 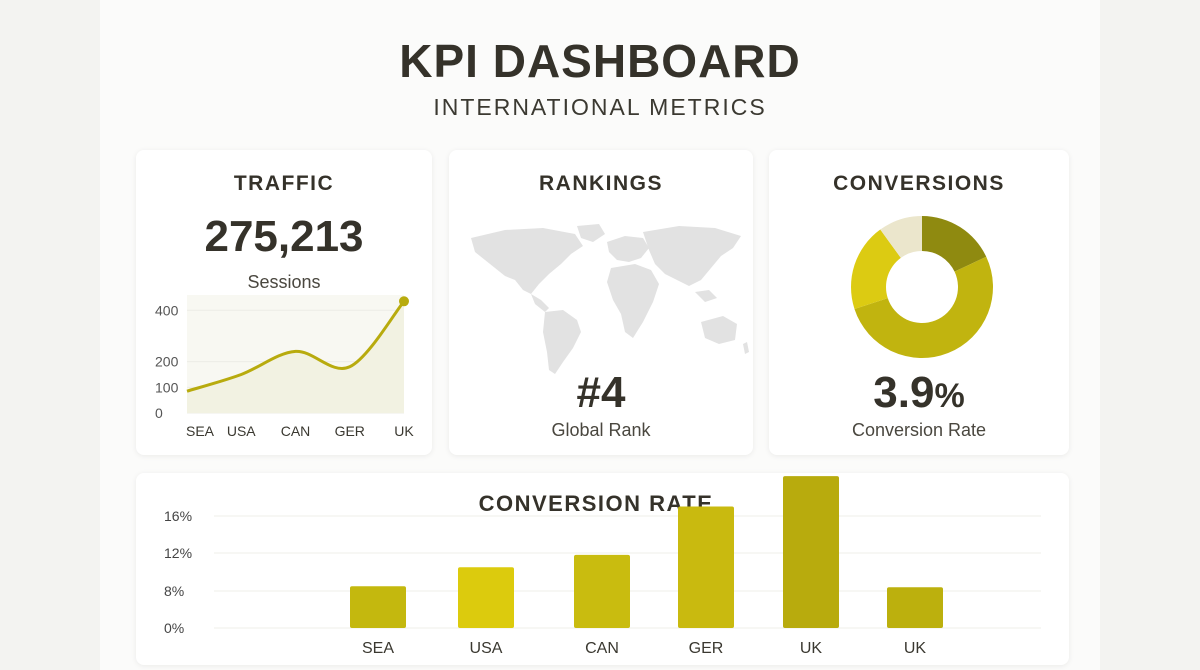 What do you see at coordinates (378, 607) in the screenshot?
I see `bar-sea` at bounding box center [378, 607].